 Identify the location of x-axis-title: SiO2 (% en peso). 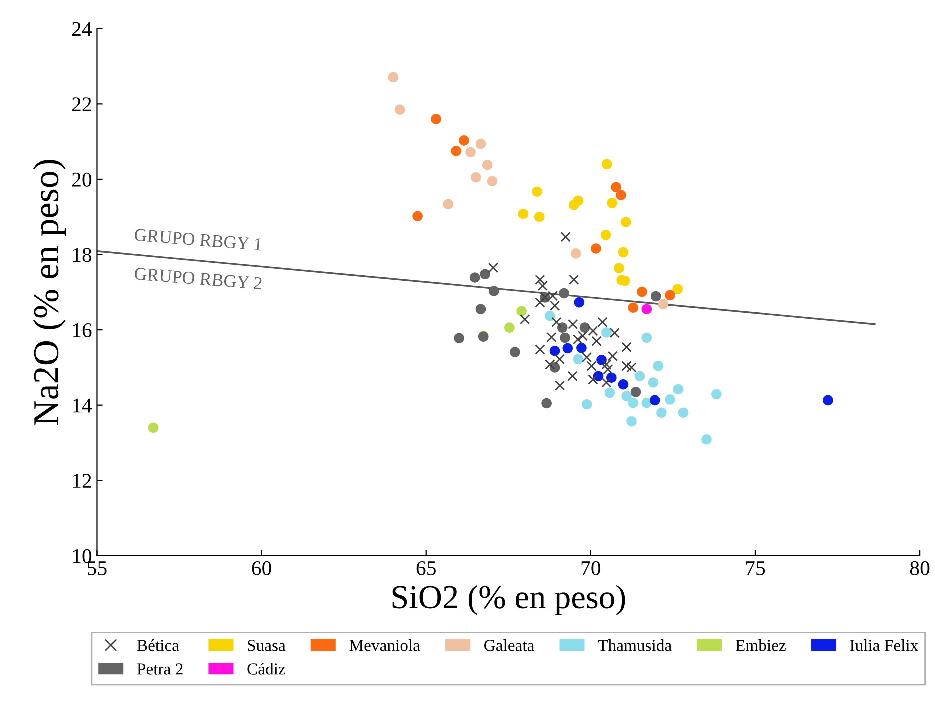
(509, 600).